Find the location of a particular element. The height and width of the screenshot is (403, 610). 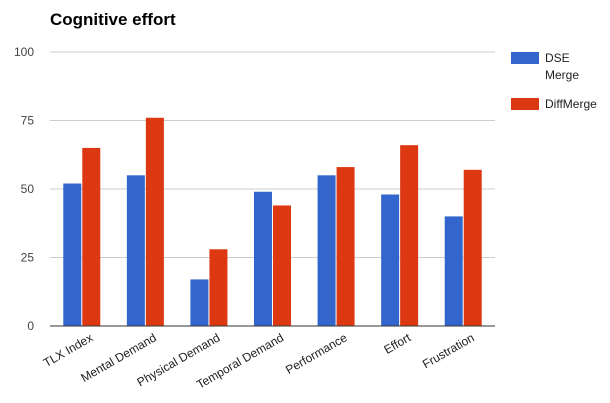

y-tick-label: 0 is located at coordinates (30, 326).